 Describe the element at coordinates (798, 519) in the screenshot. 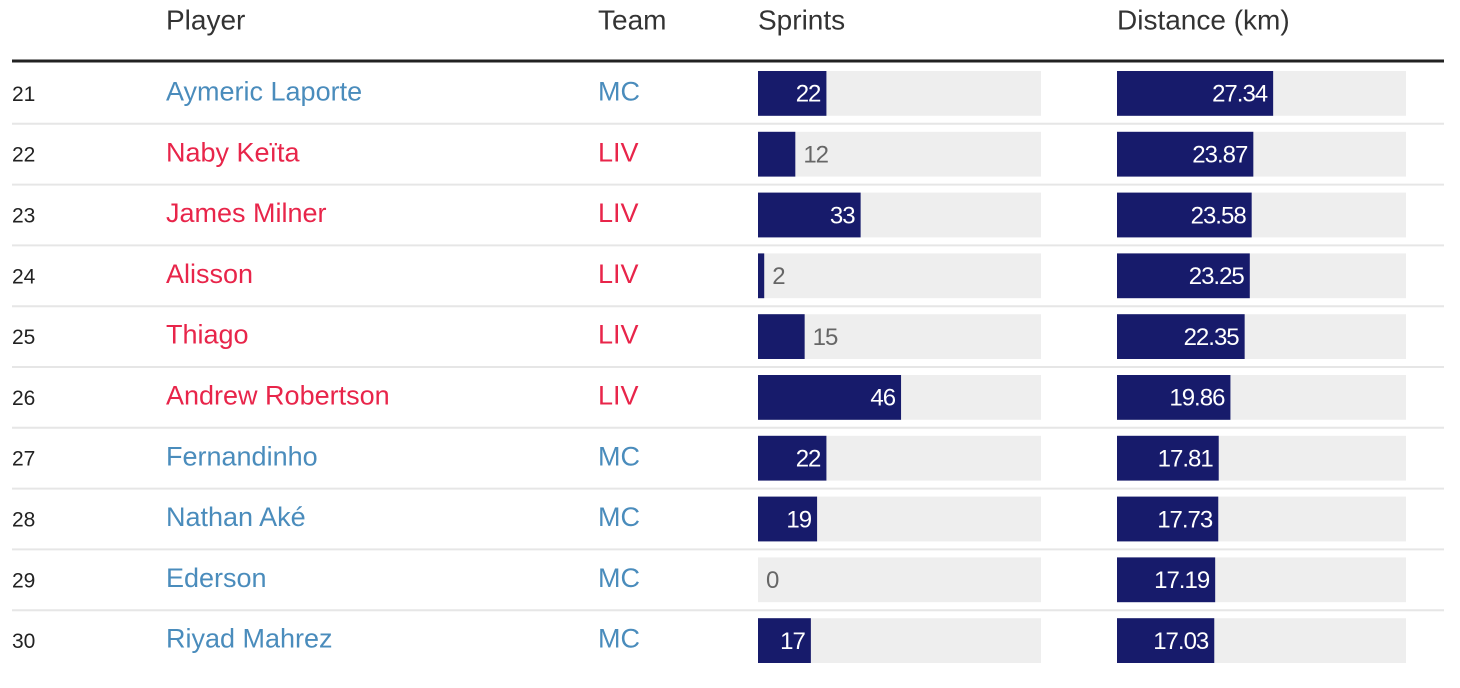

I see `value-label: 19` at that location.